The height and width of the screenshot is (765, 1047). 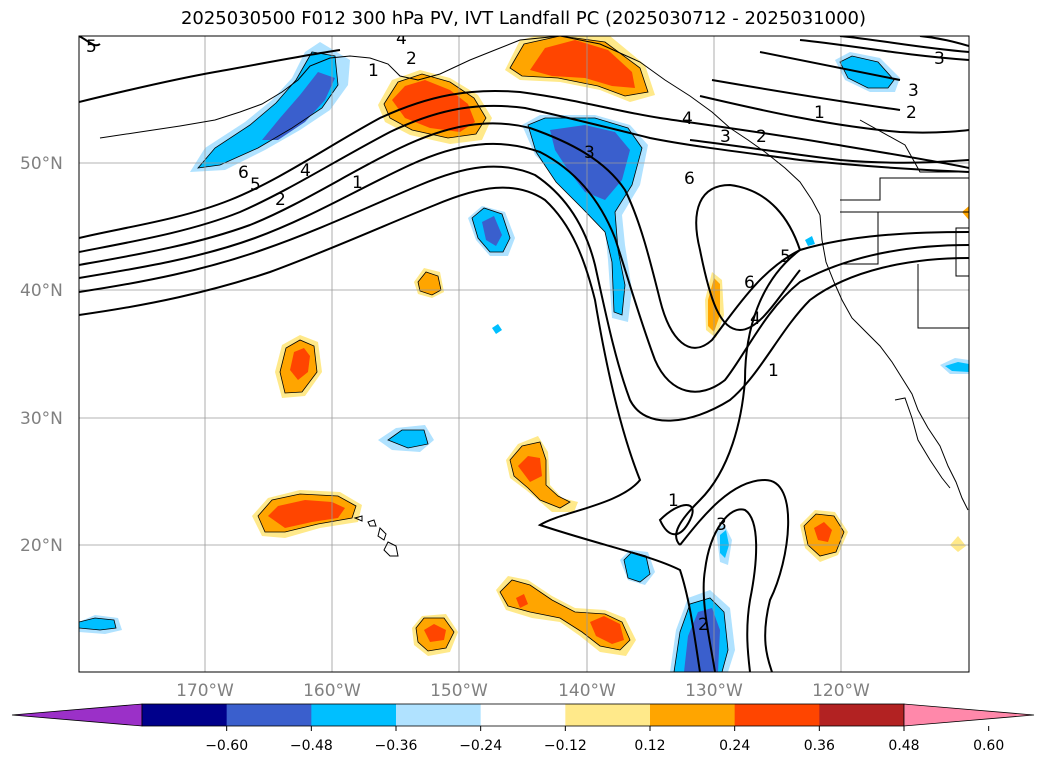 I want to click on lon-label: 140°W, so click(x=587, y=691).